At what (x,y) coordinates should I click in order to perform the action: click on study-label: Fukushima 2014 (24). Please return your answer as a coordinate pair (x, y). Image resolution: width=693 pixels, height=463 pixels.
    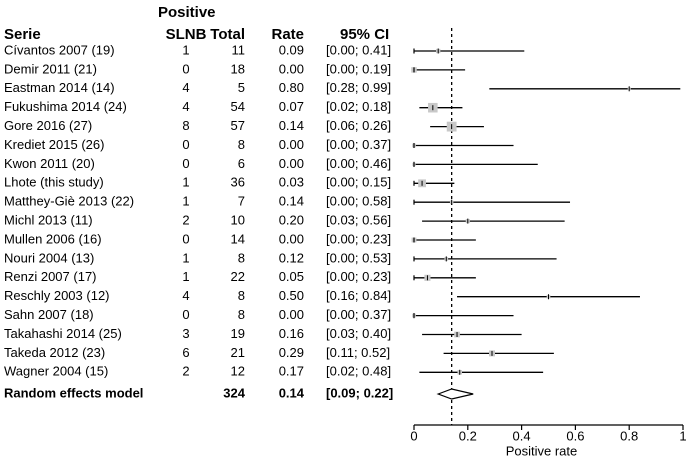
    Looking at the image, I should click on (65, 106).